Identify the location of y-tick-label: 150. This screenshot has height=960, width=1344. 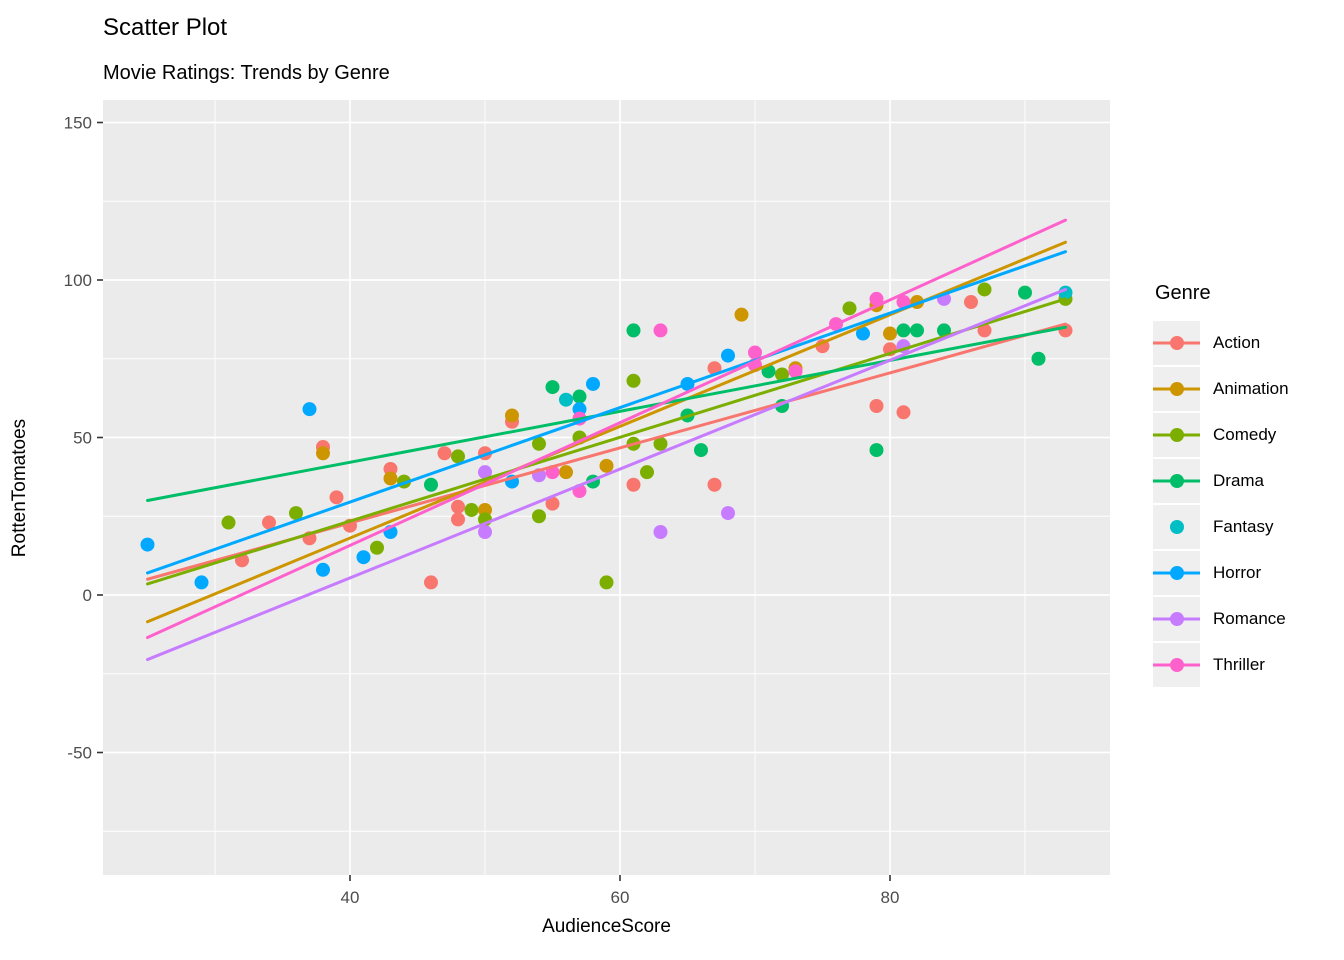
(78, 123).